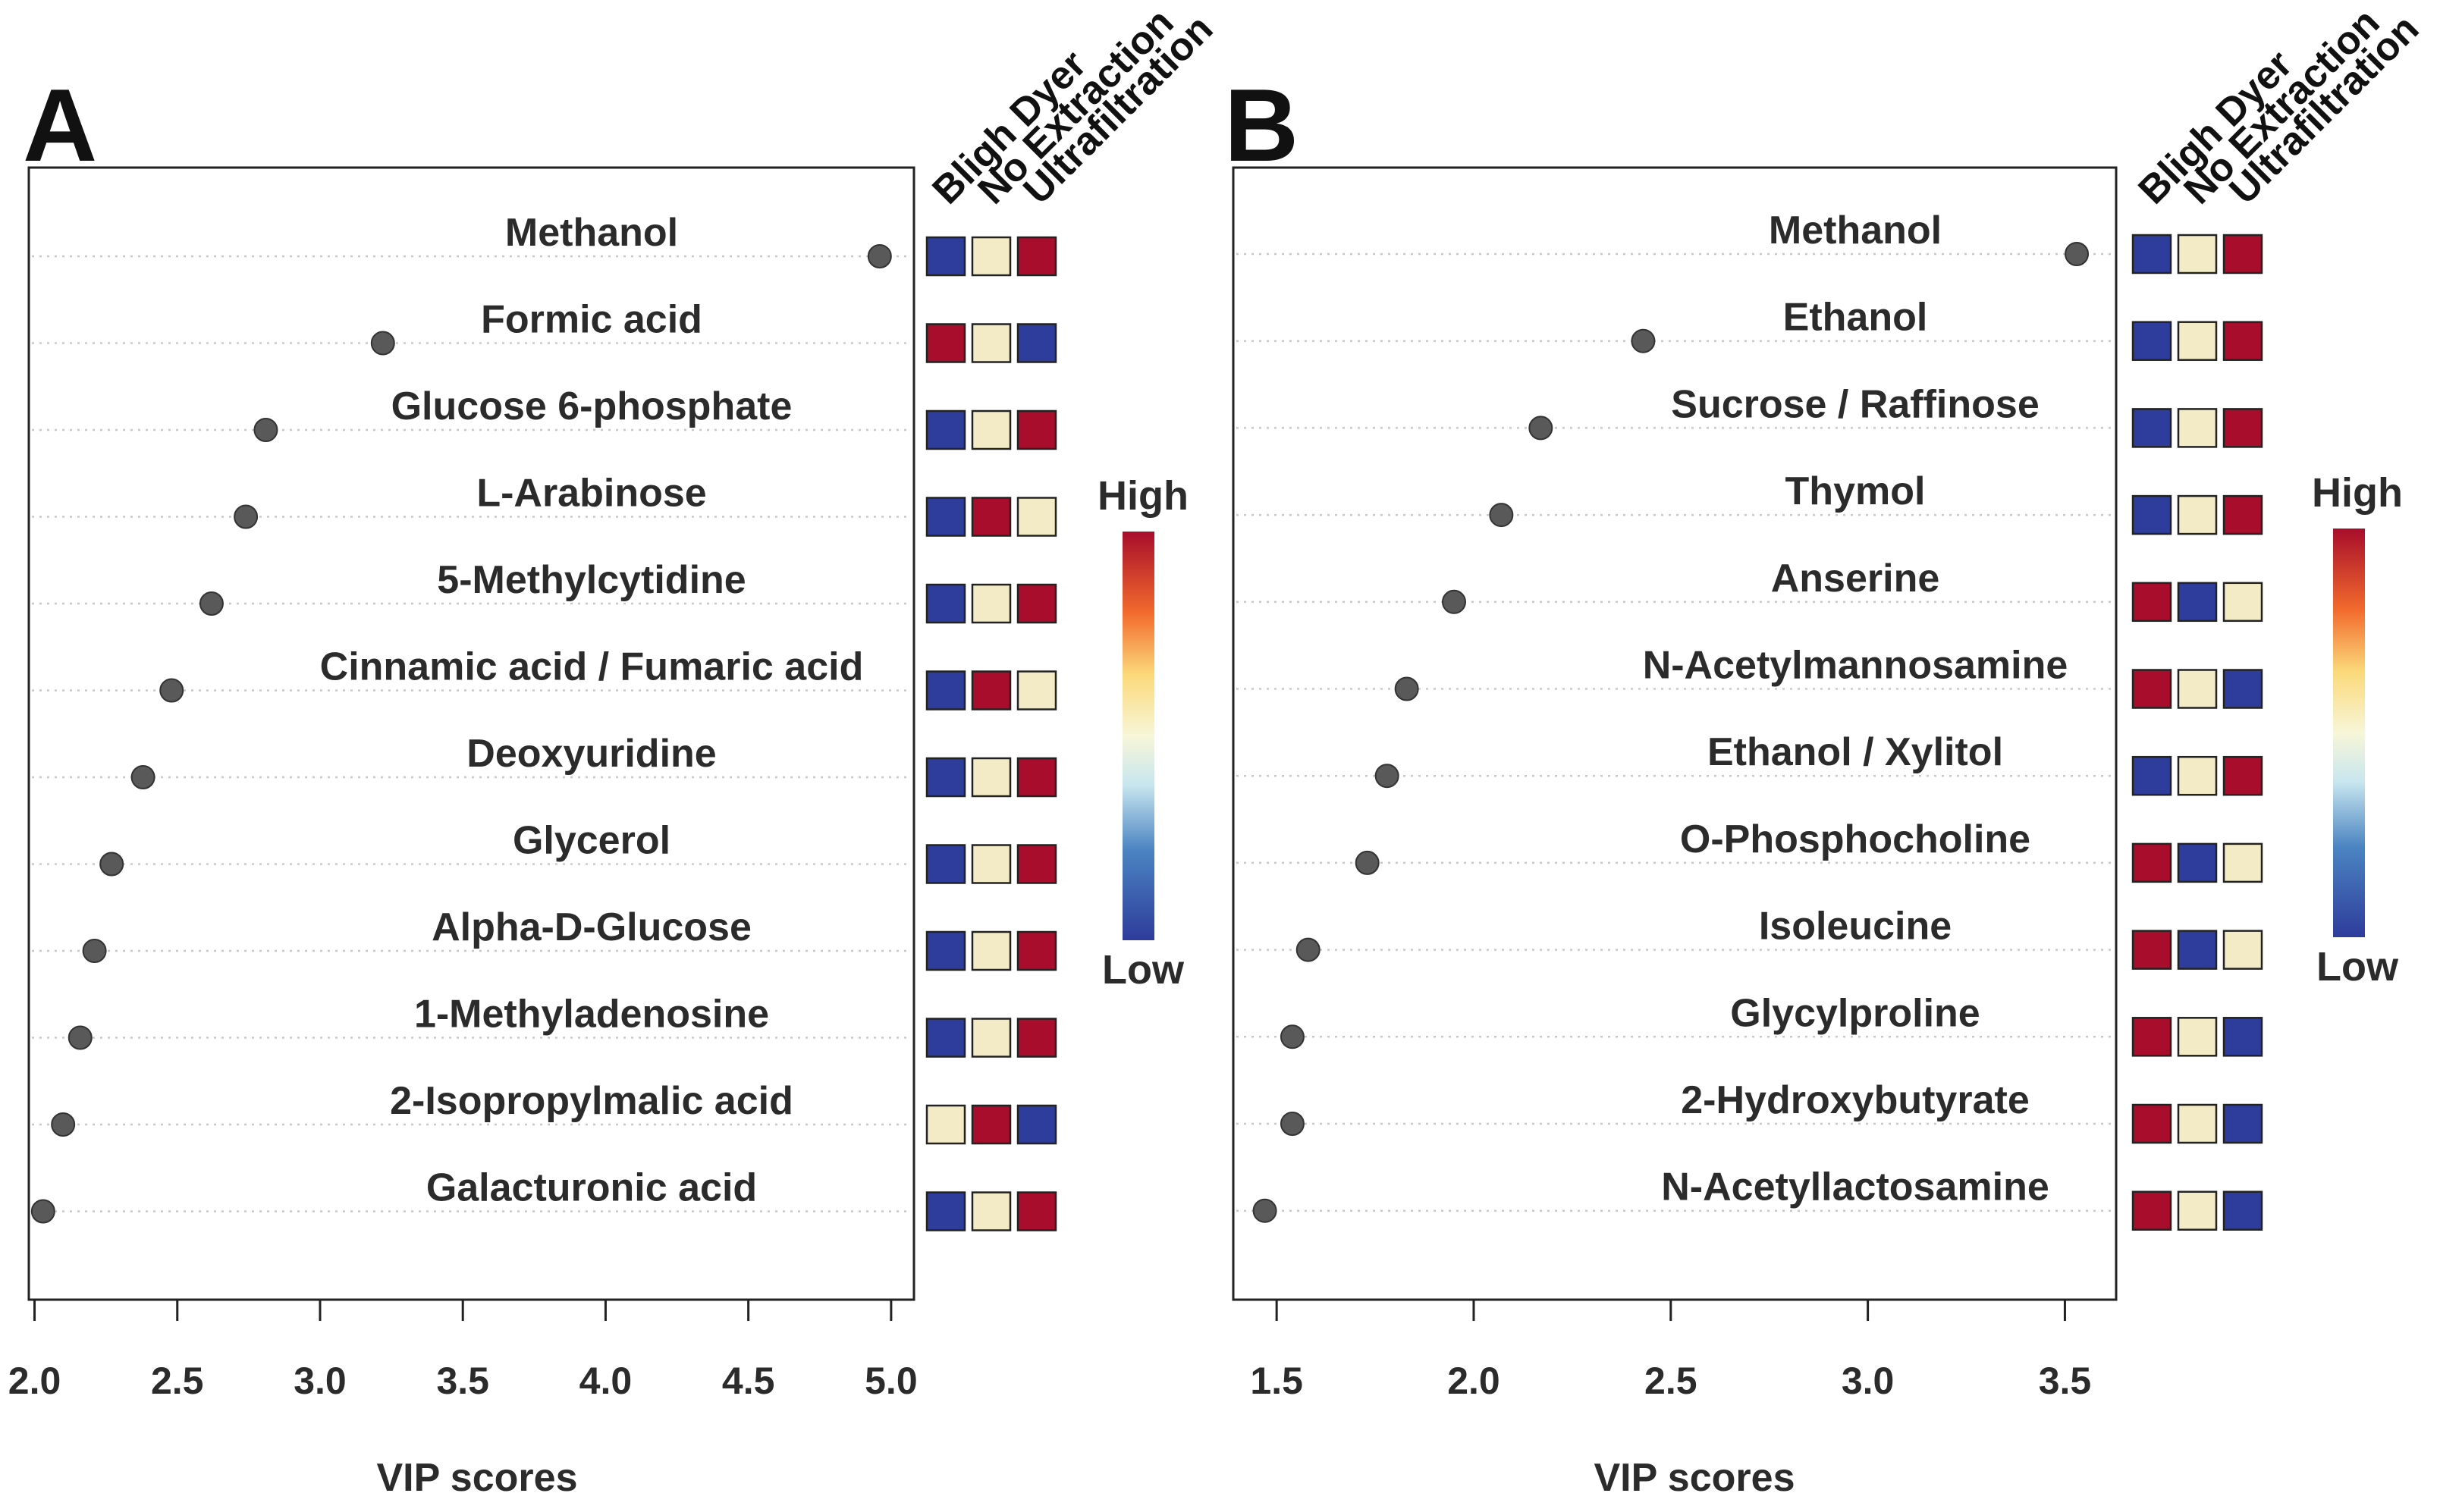  Describe the element at coordinates (591, 494) in the screenshot. I see `metabolite-label: L-Arabinose` at that location.